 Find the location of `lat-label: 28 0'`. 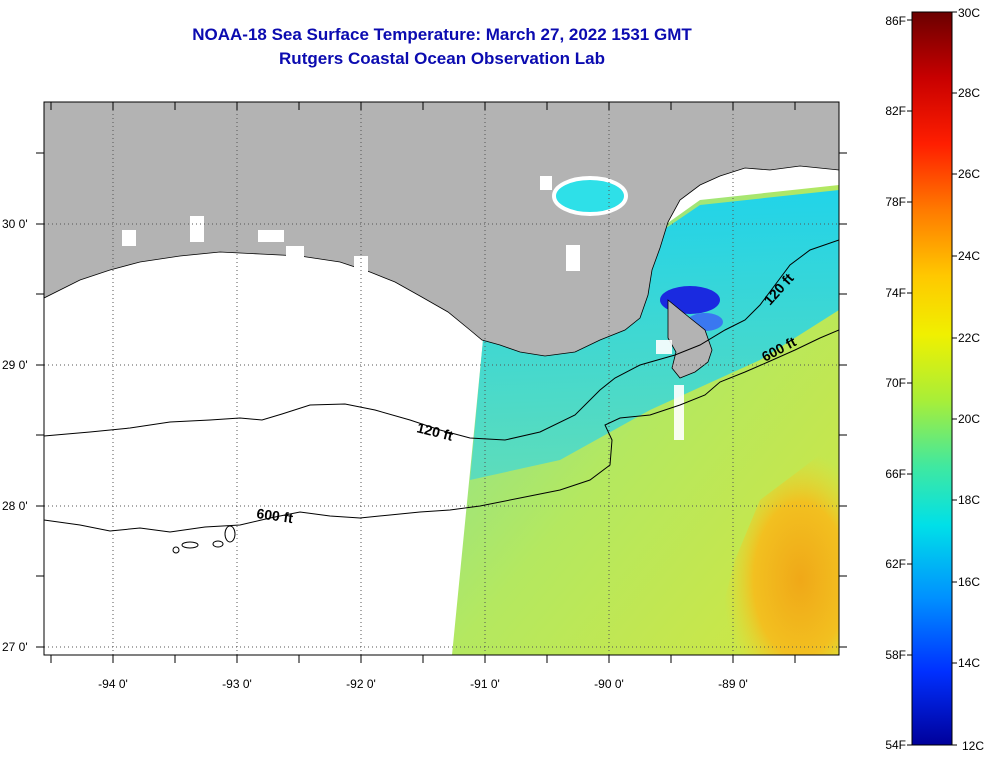

lat-label: 28 0' is located at coordinates (15, 506).